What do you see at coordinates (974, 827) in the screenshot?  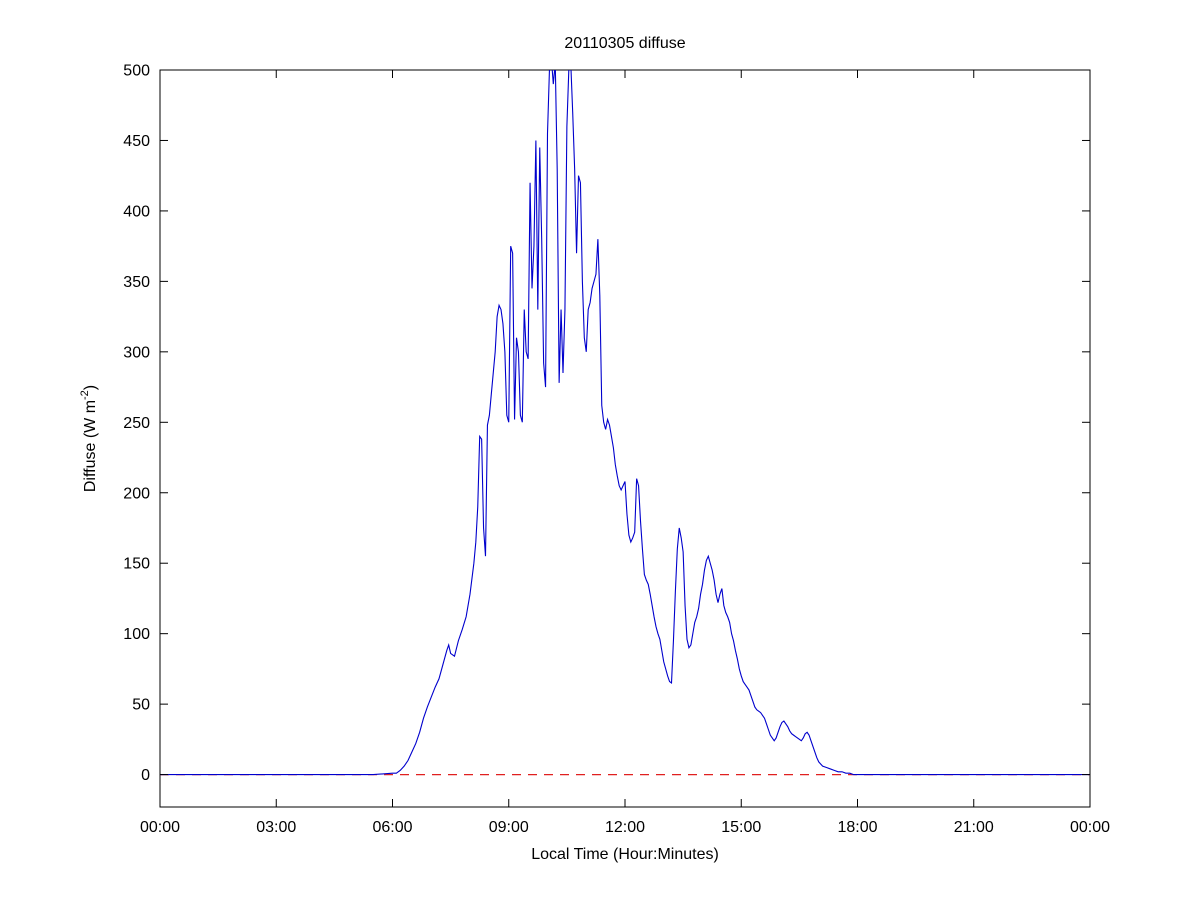 I see `x-tick-label: 21:00` at bounding box center [974, 827].